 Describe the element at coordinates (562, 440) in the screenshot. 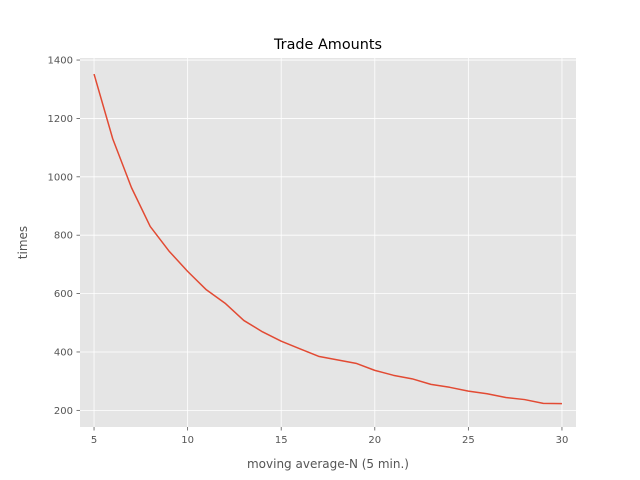

I see `x-tick-label: 30` at that location.